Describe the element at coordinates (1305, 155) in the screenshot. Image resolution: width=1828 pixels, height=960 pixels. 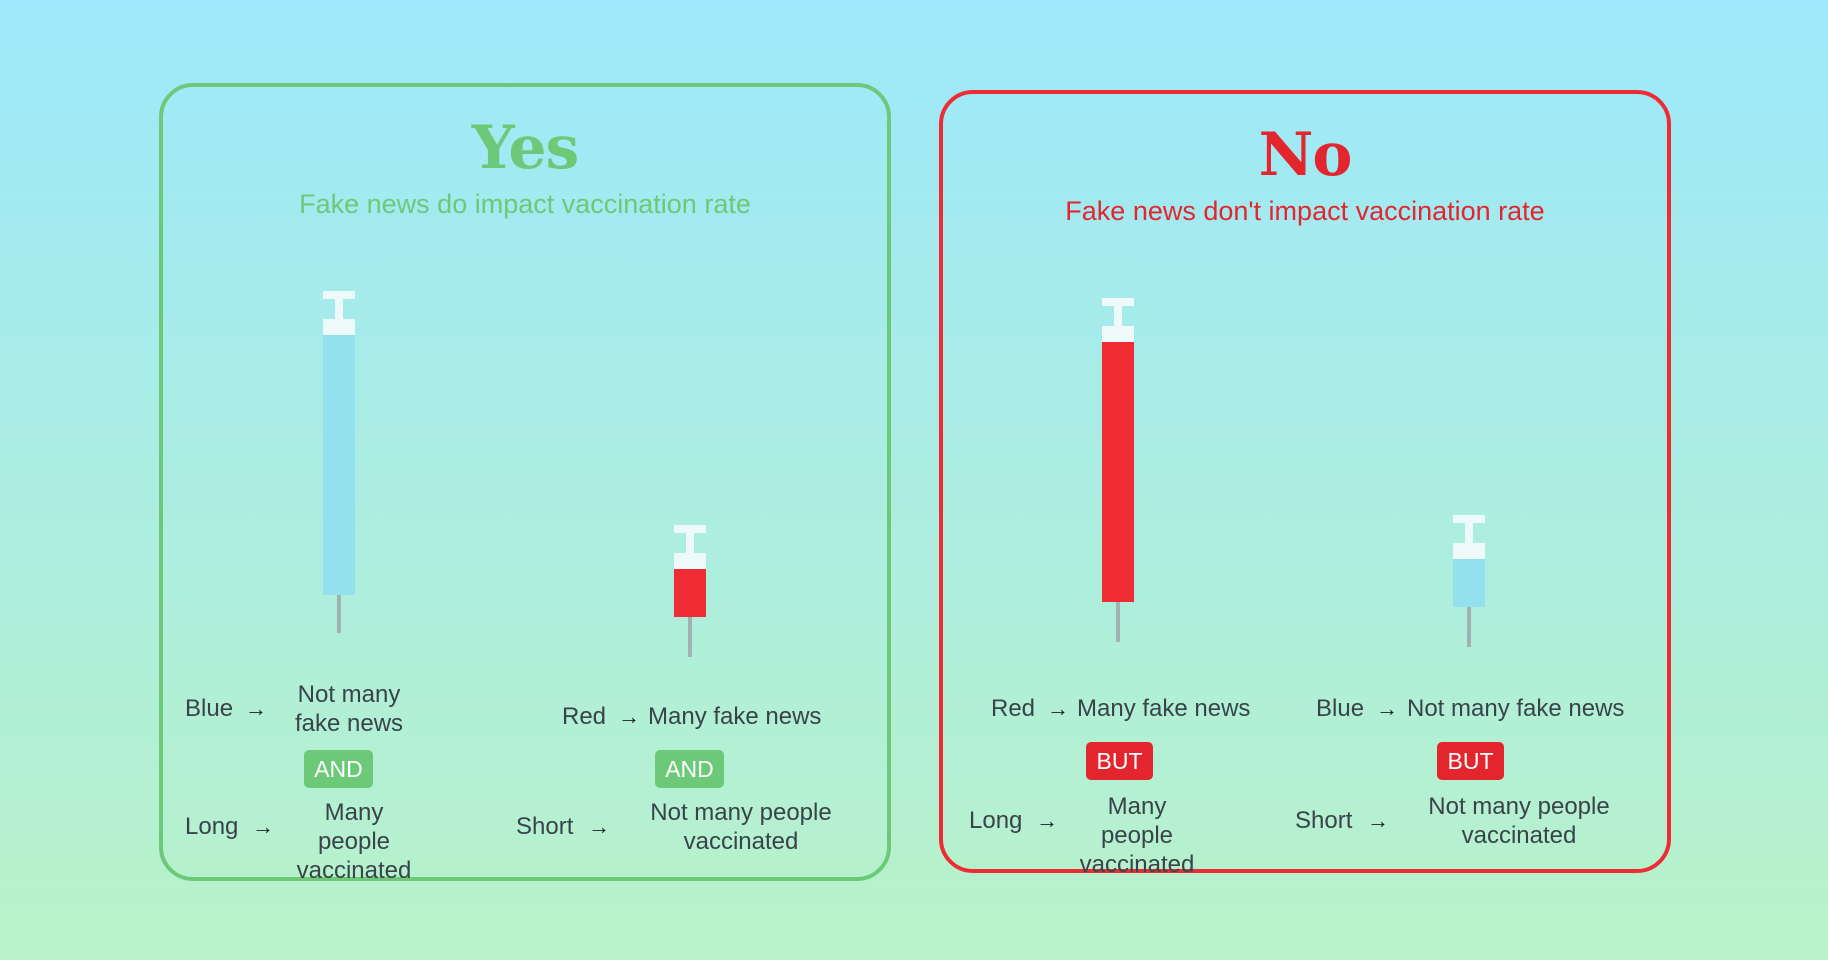
I see `panel-no-title: No` at that location.